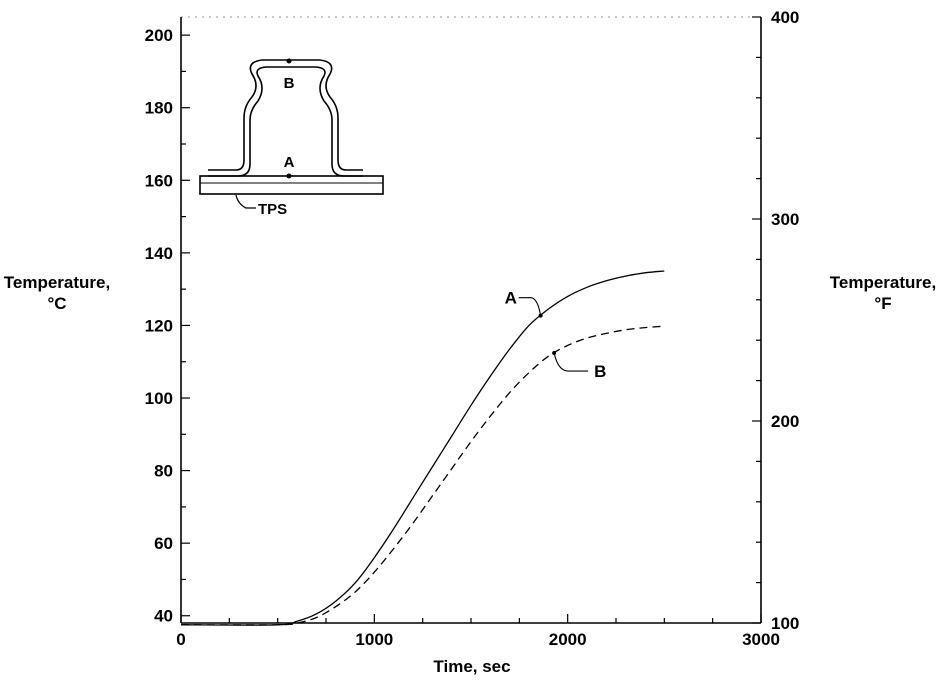 The image size is (947, 687). I want to click on x-axis-title: Time, sec, so click(471, 666).